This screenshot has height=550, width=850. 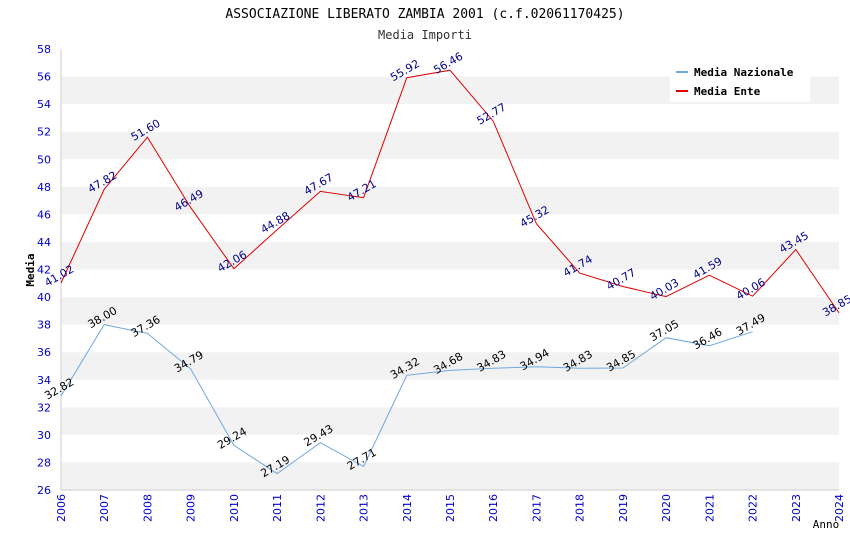 I want to click on legend-box, so click(x=740, y=81).